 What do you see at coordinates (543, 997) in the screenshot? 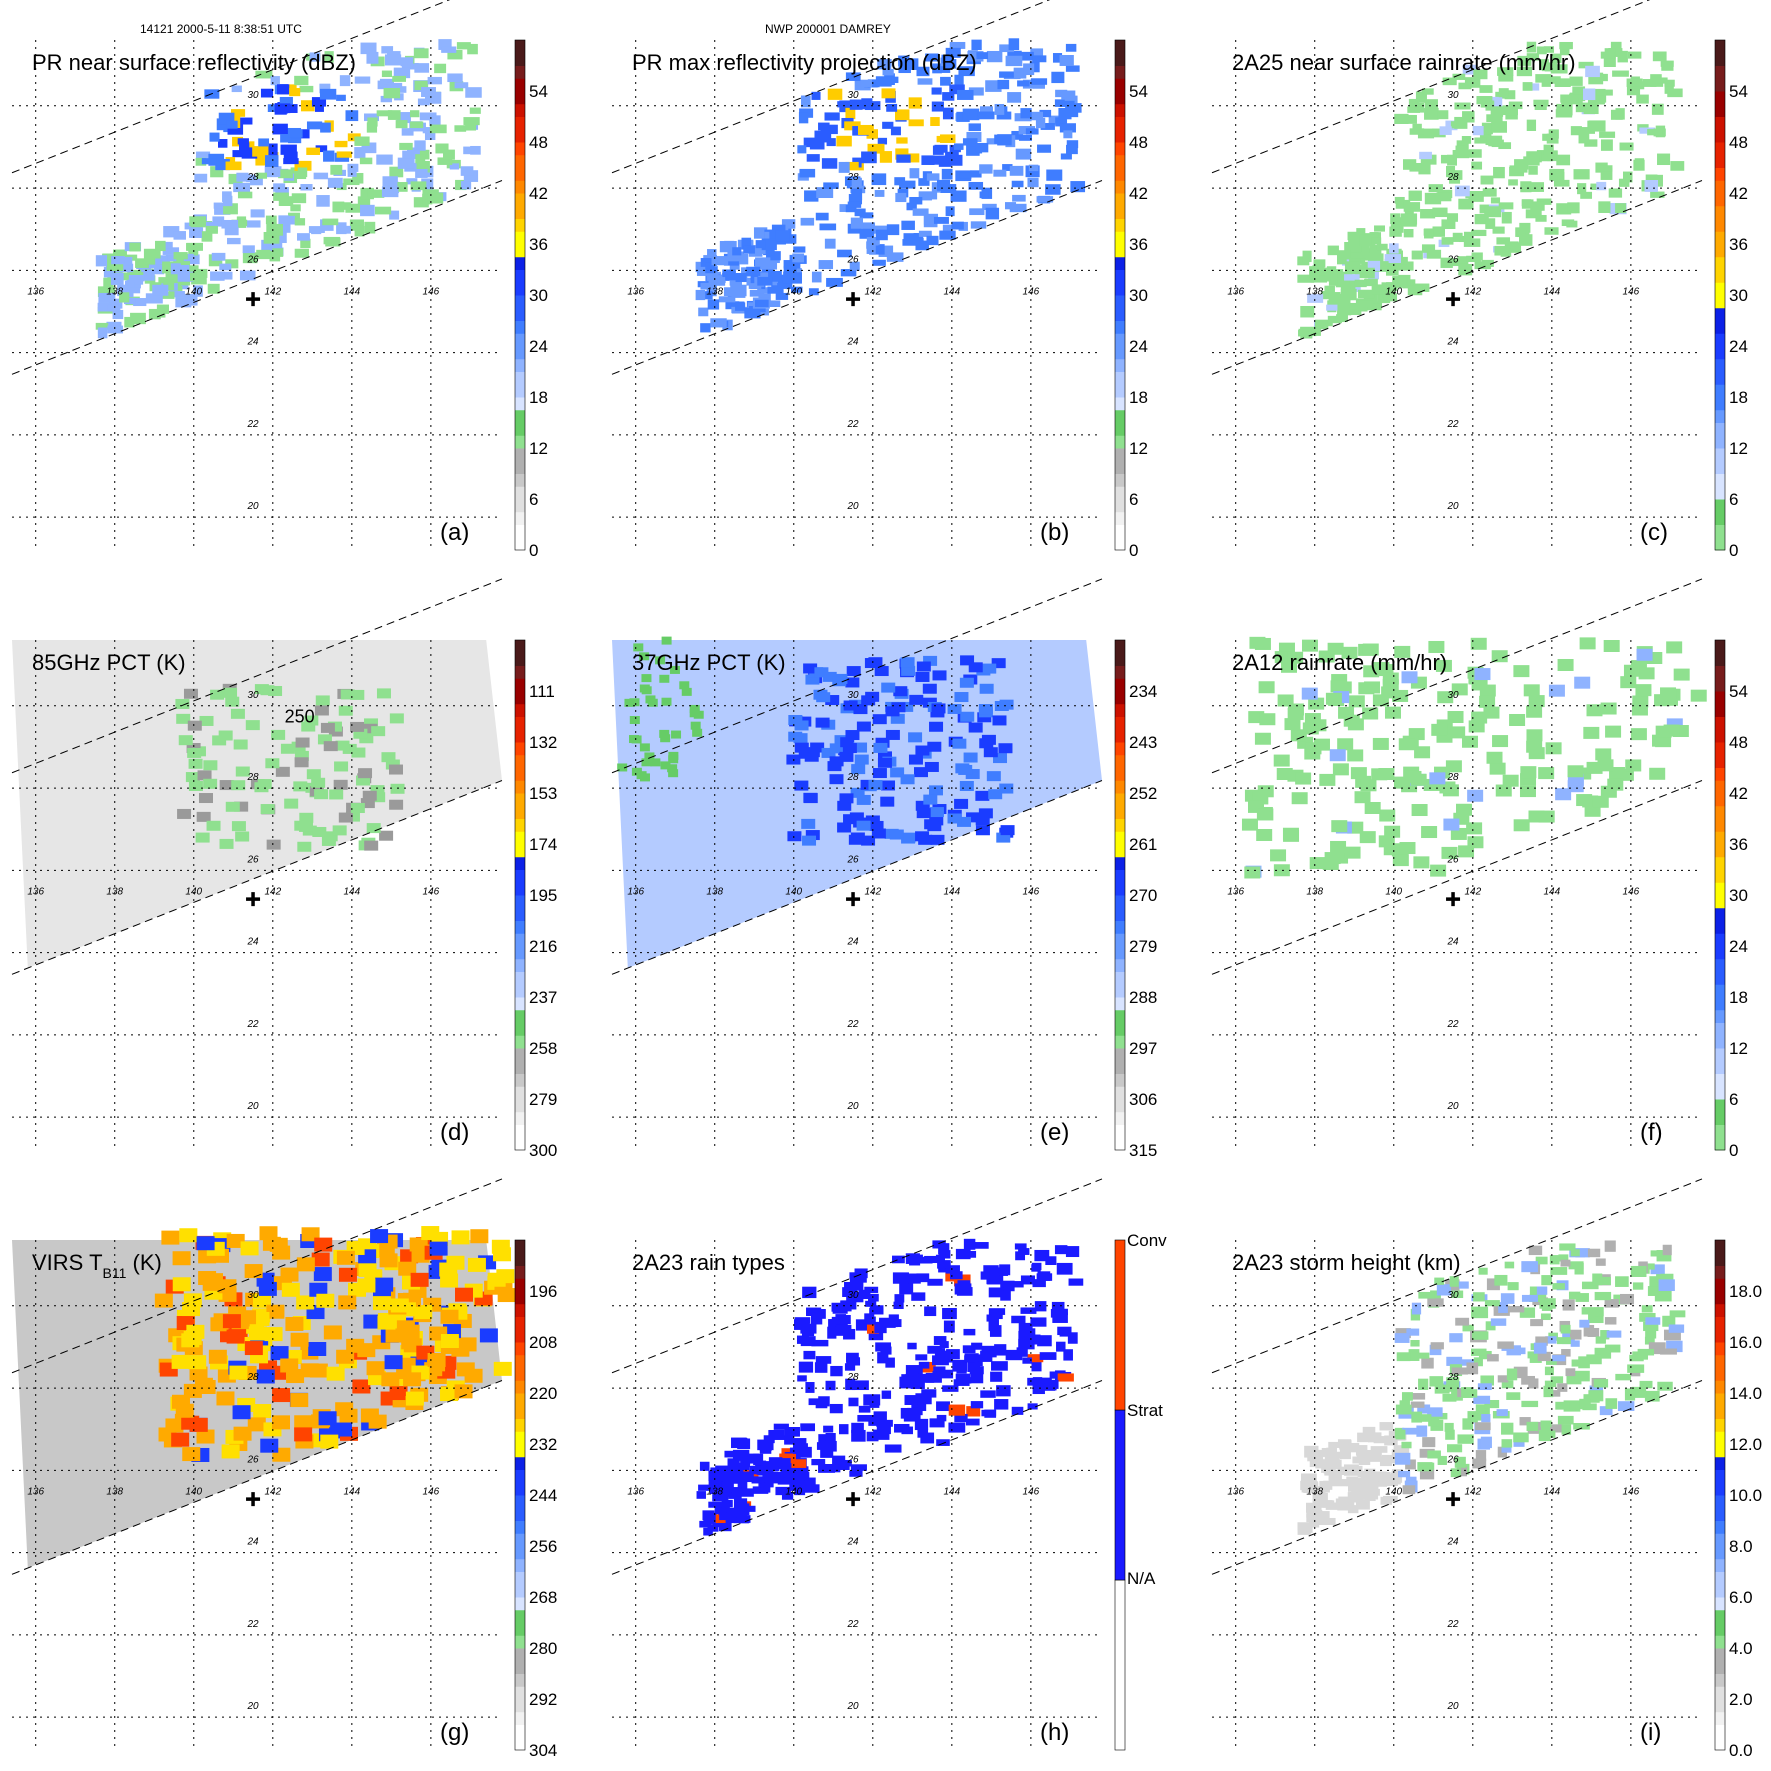
I see `colorbar-label: 237` at bounding box center [543, 997].